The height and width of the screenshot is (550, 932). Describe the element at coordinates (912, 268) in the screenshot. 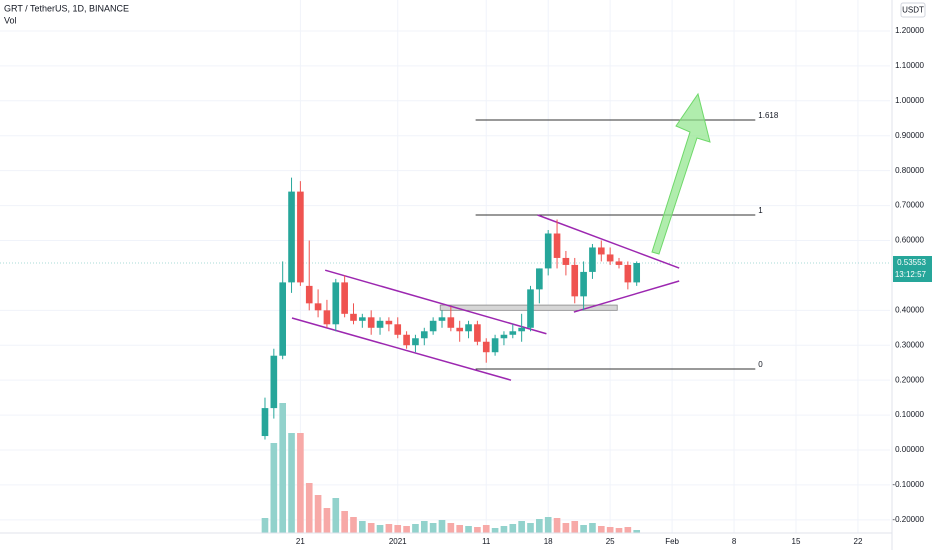

I see `last-price-box` at that location.